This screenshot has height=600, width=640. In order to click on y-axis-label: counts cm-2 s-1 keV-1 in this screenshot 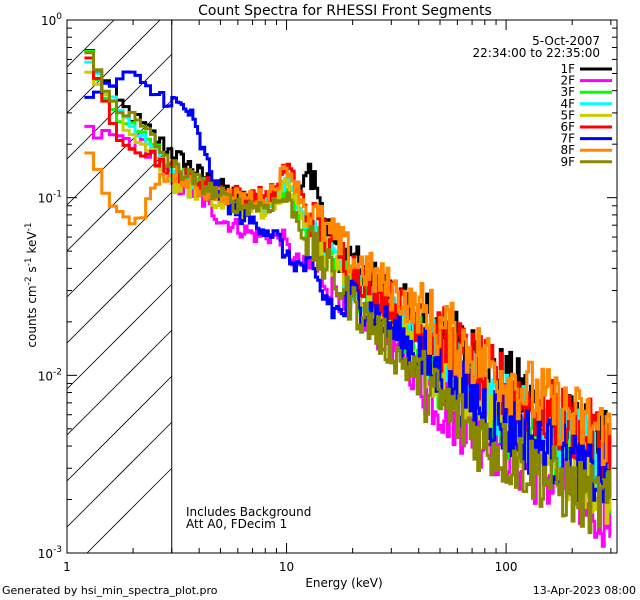, I will do `click(31, 284)`.